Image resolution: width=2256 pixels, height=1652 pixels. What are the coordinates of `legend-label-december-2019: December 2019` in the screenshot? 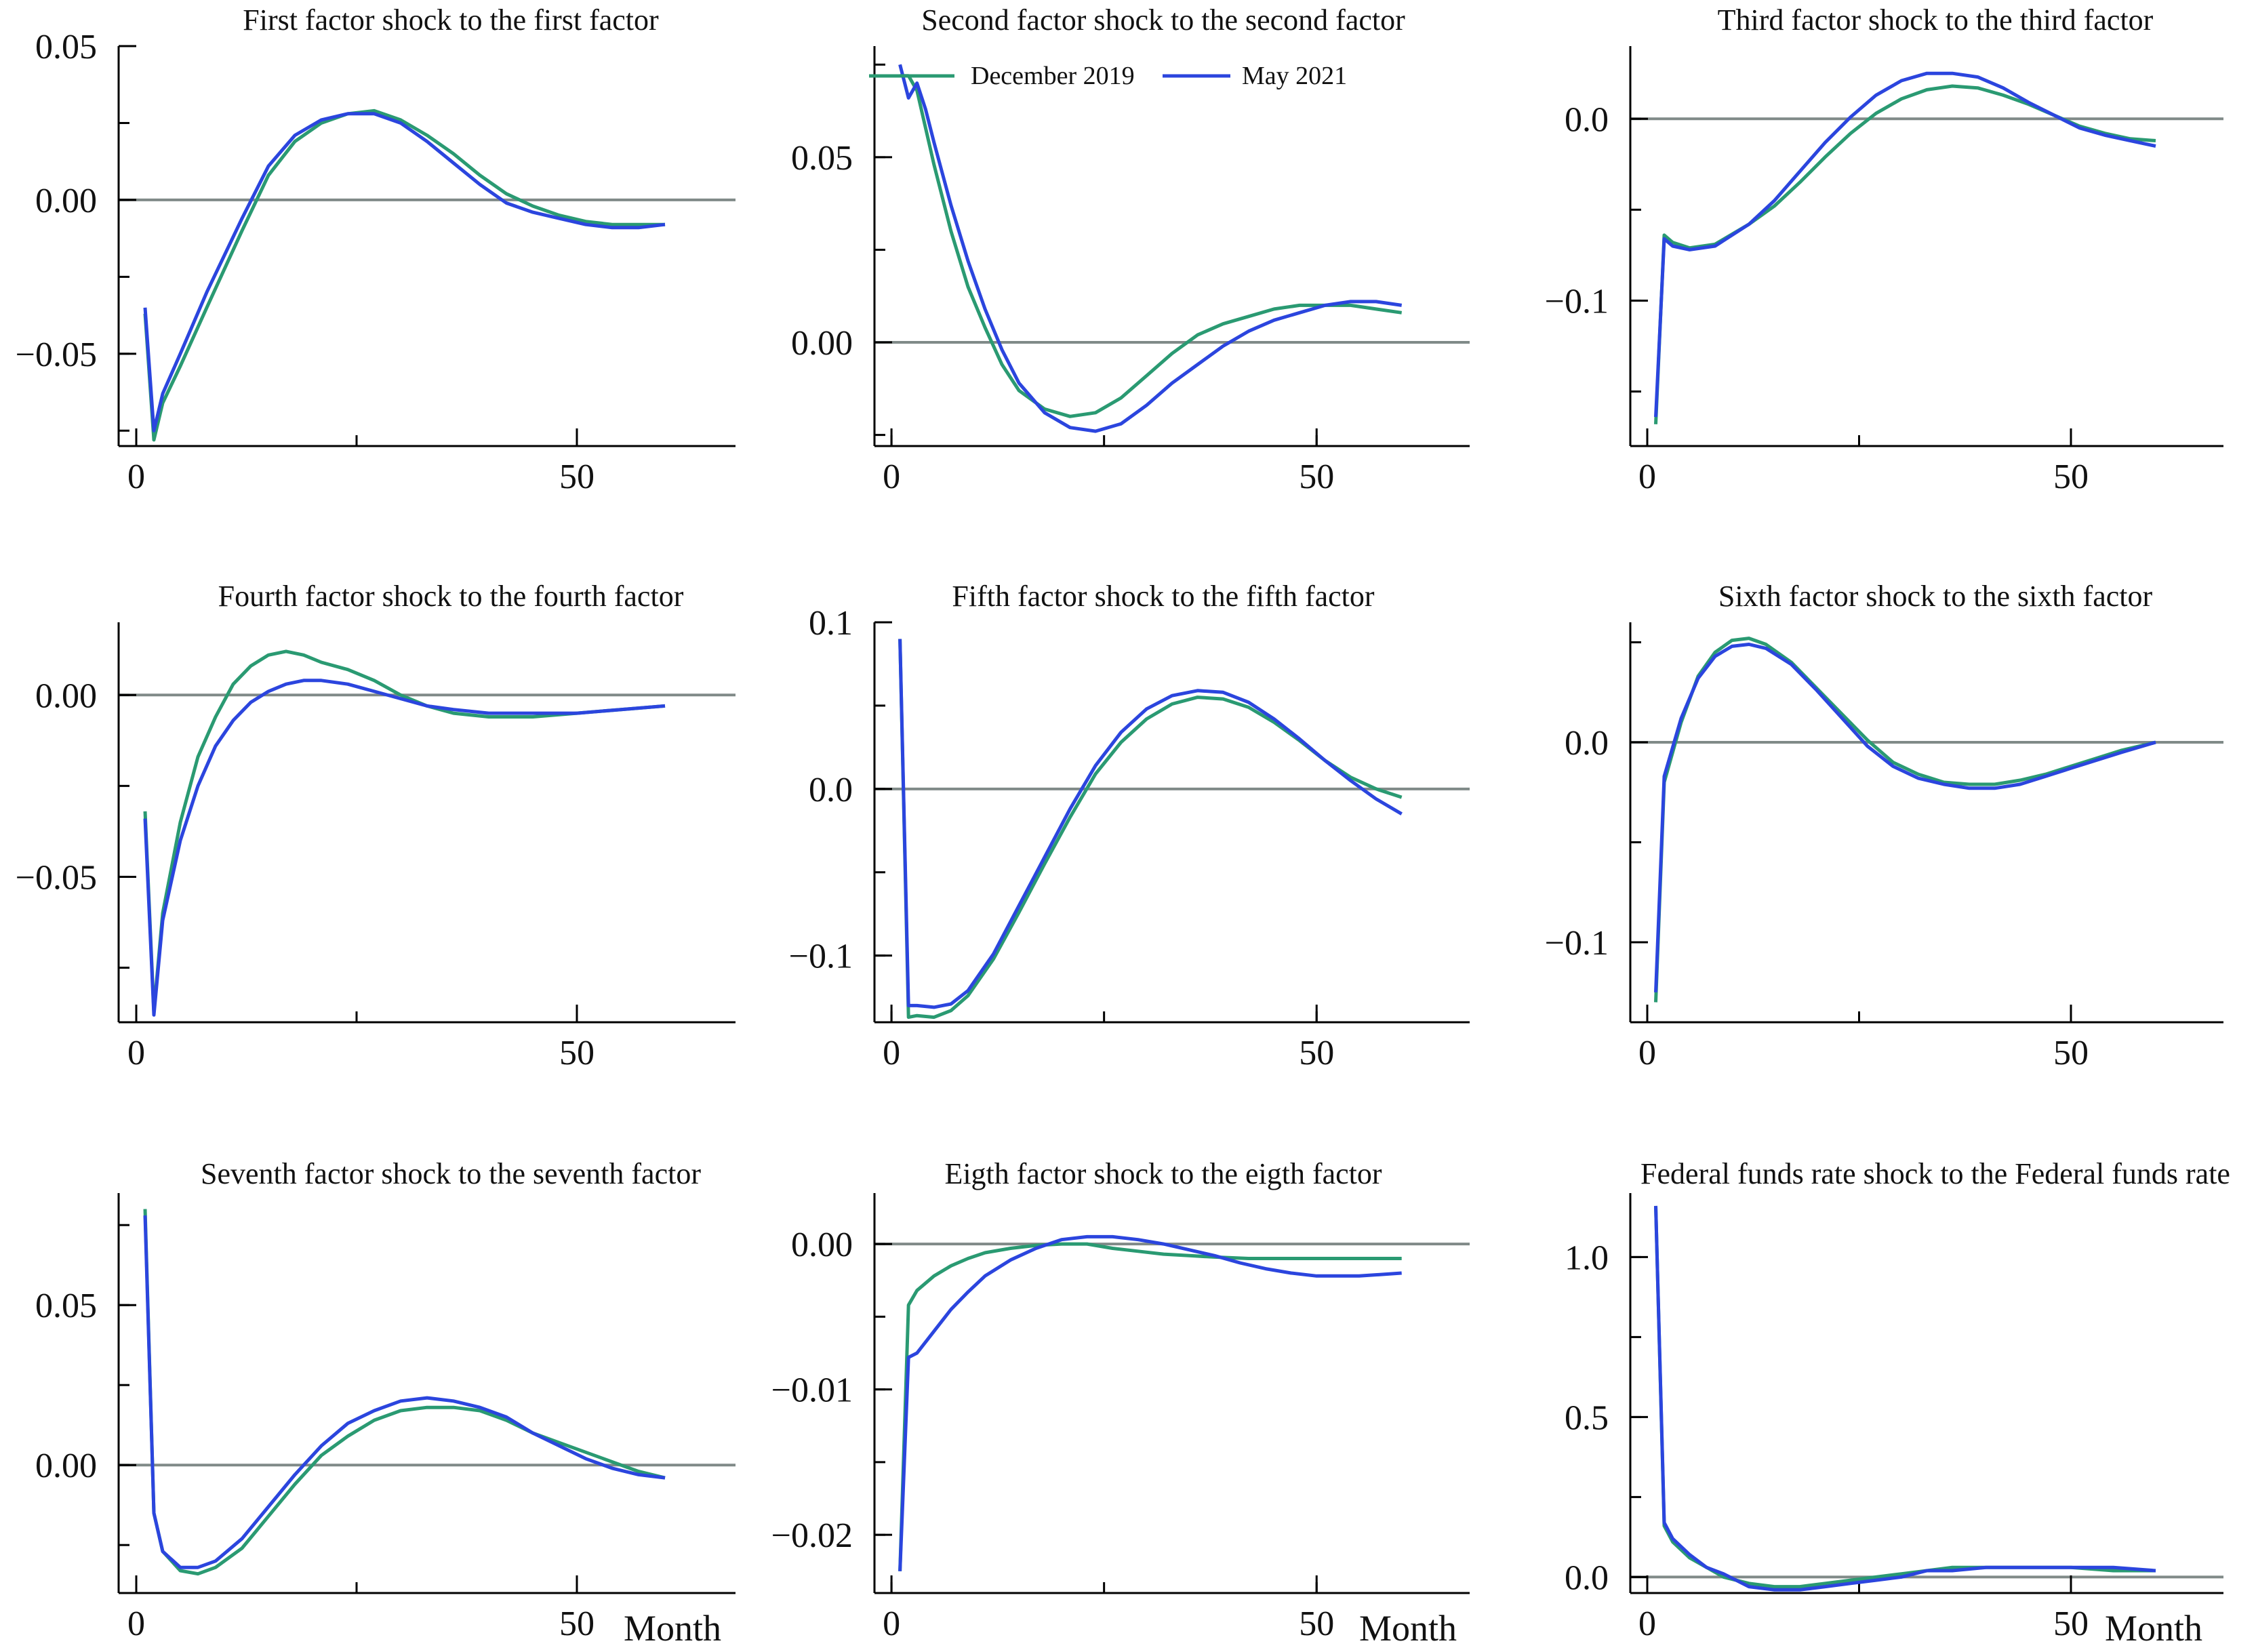 It's located at (1053, 76).